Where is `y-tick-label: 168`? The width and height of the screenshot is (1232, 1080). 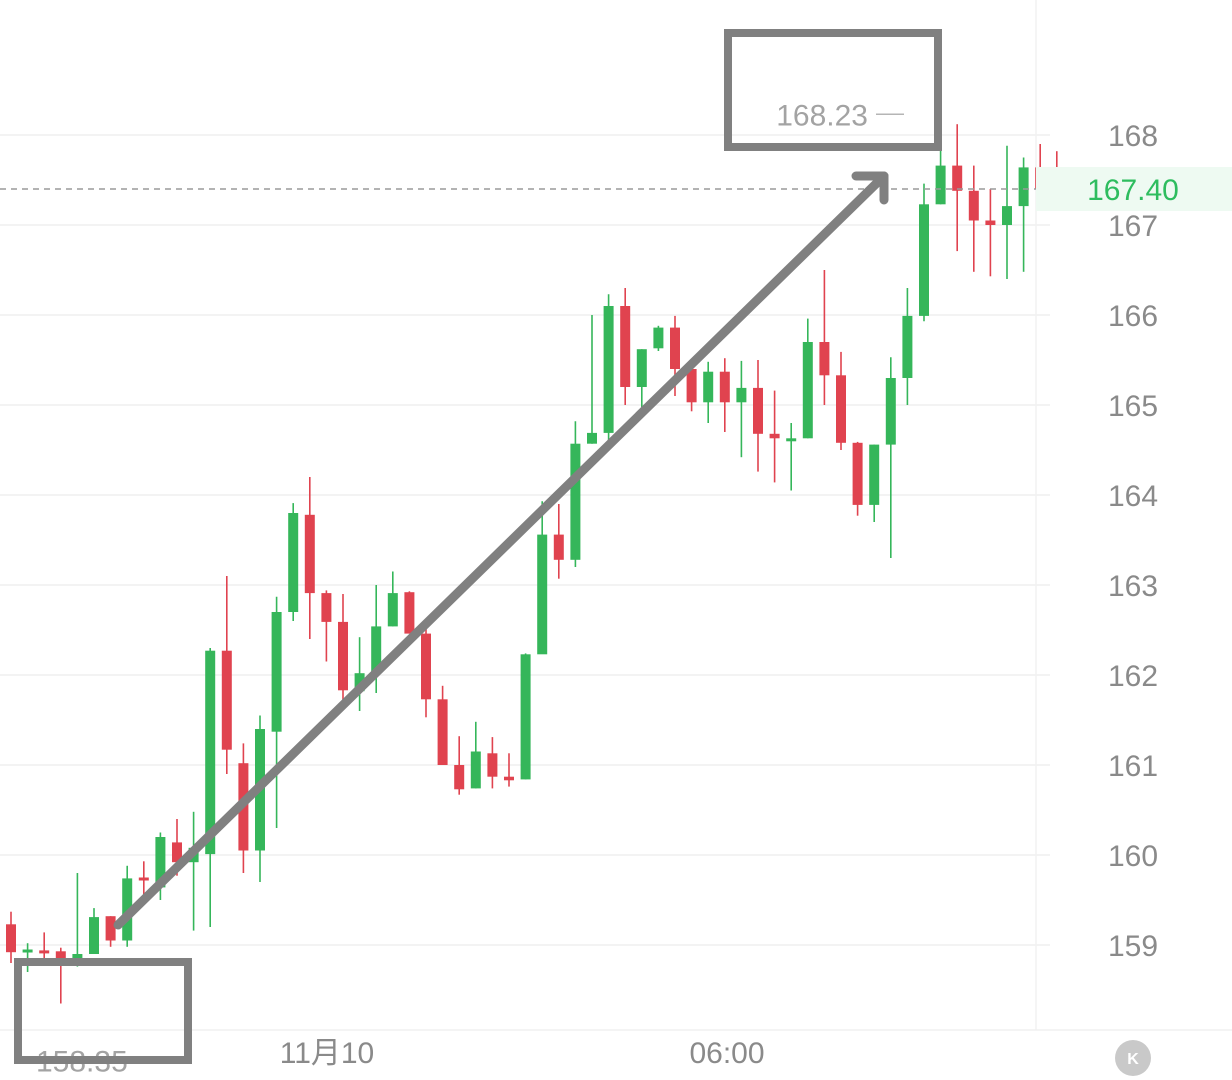 y-tick-label: 168 is located at coordinates (1133, 136).